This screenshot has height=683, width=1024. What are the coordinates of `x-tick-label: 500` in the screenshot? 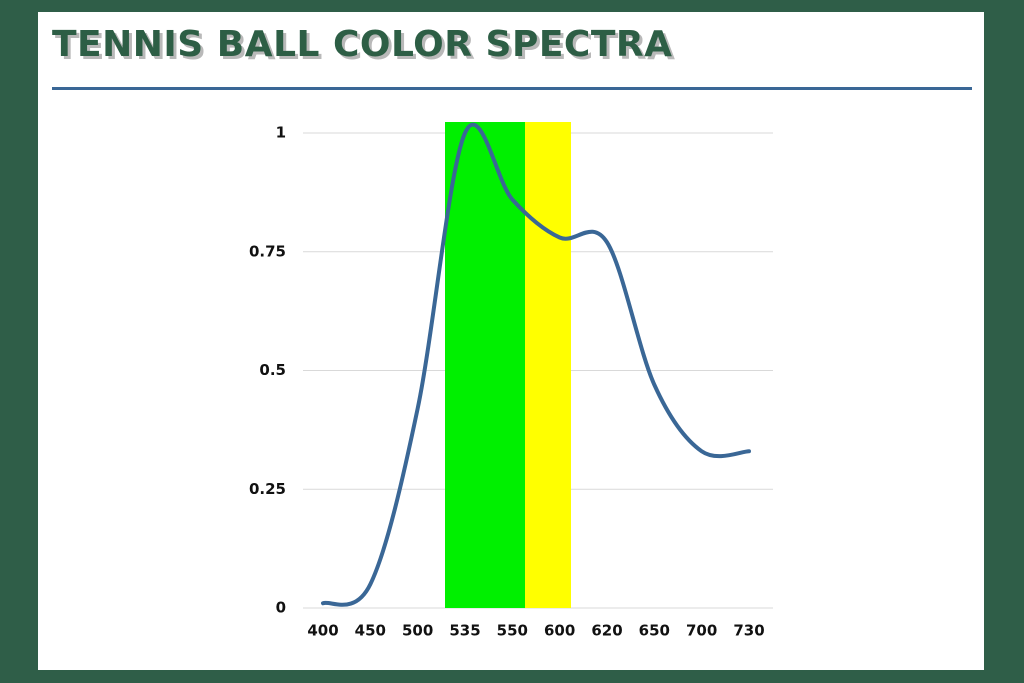 It's located at (417, 631).